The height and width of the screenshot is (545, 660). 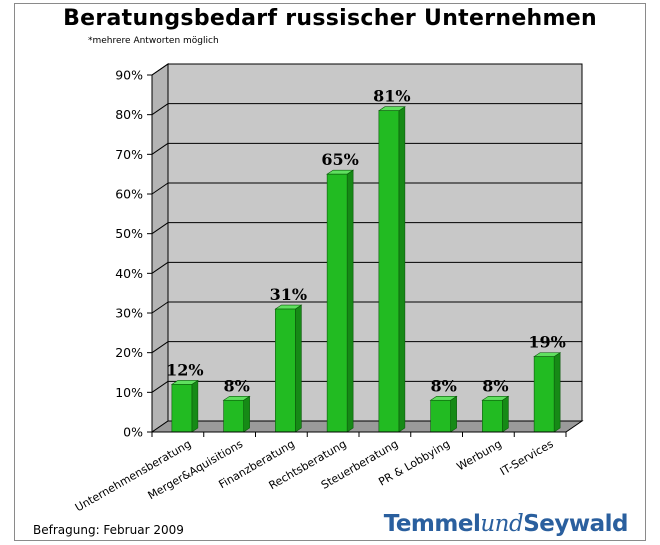 I want to click on data-label: 81%, so click(x=391, y=96).